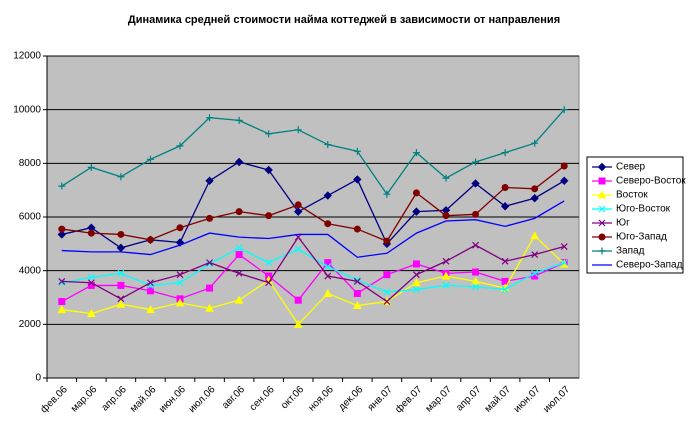 The height and width of the screenshot is (430, 689). What do you see at coordinates (262, 398) in the screenshot?
I see `x-tick-label: сен.06` at bounding box center [262, 398].